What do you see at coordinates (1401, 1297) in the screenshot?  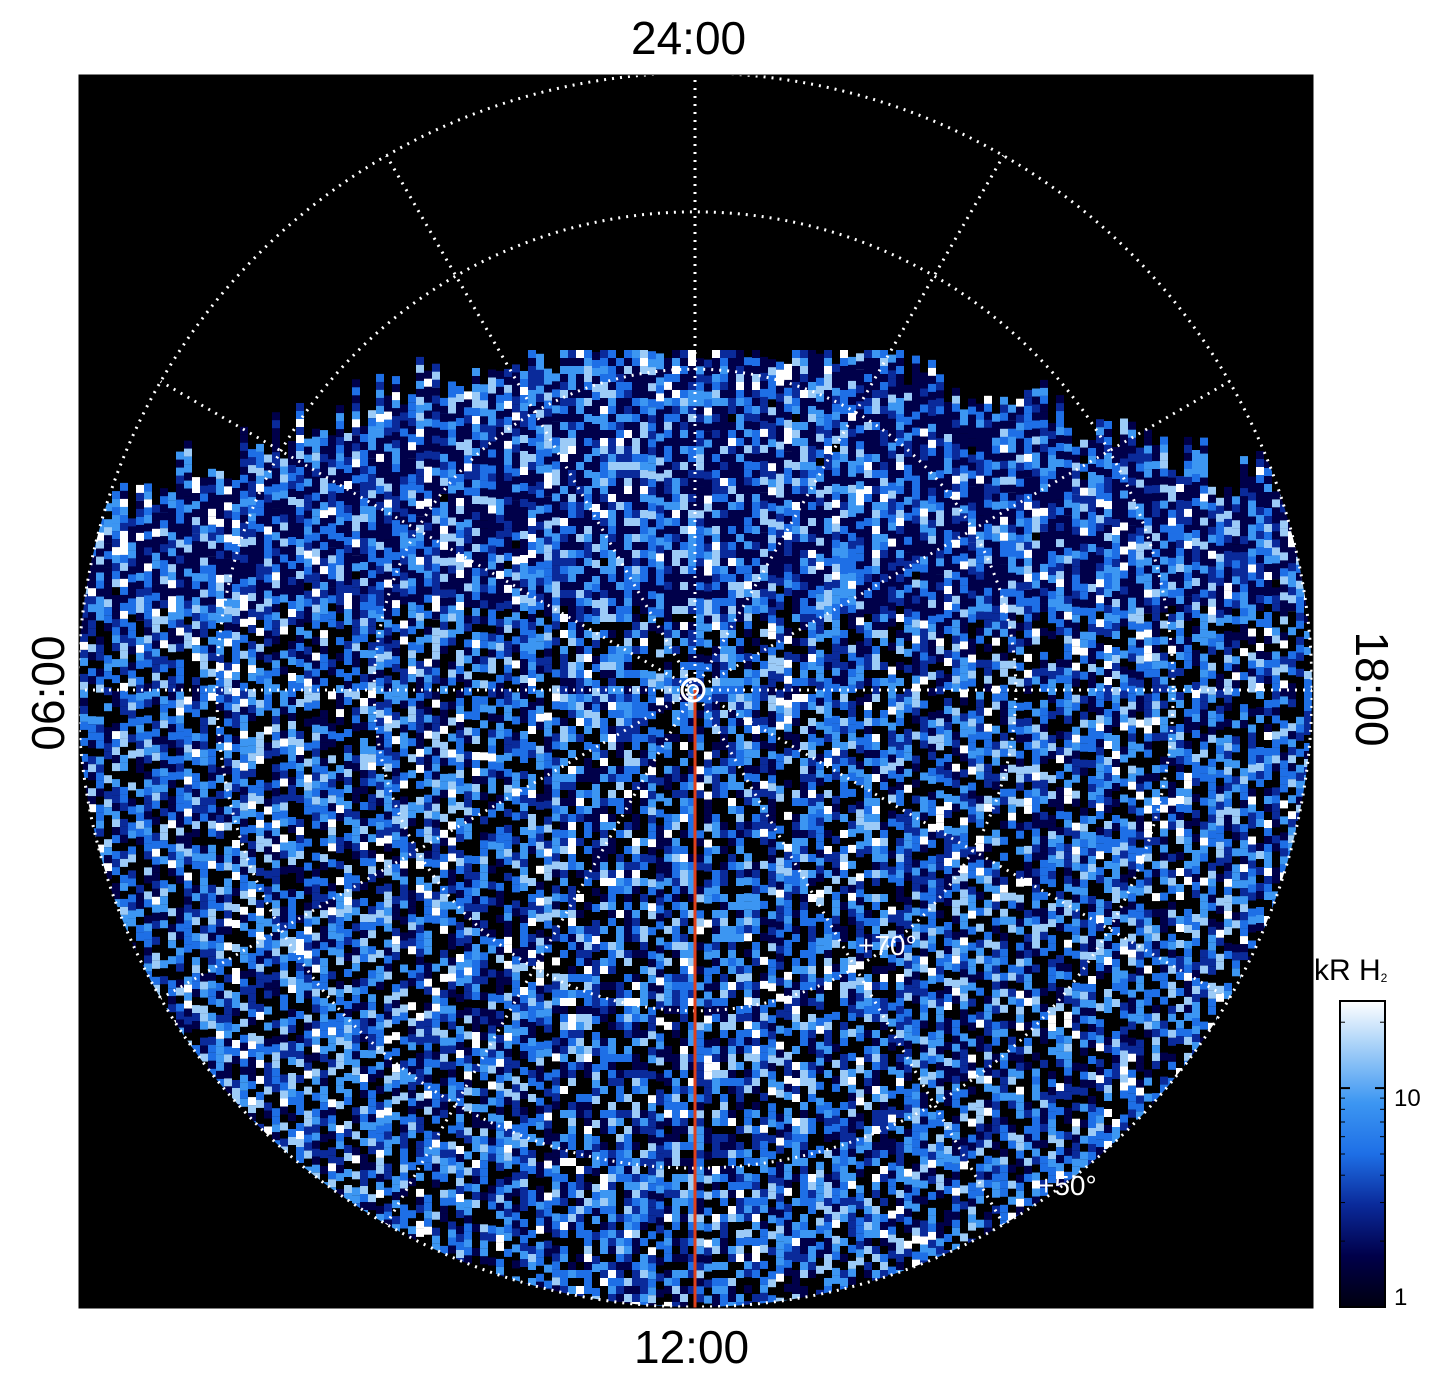 I see `colorbar-tick-label-1: 1` at bounding box center [1401, 1297].